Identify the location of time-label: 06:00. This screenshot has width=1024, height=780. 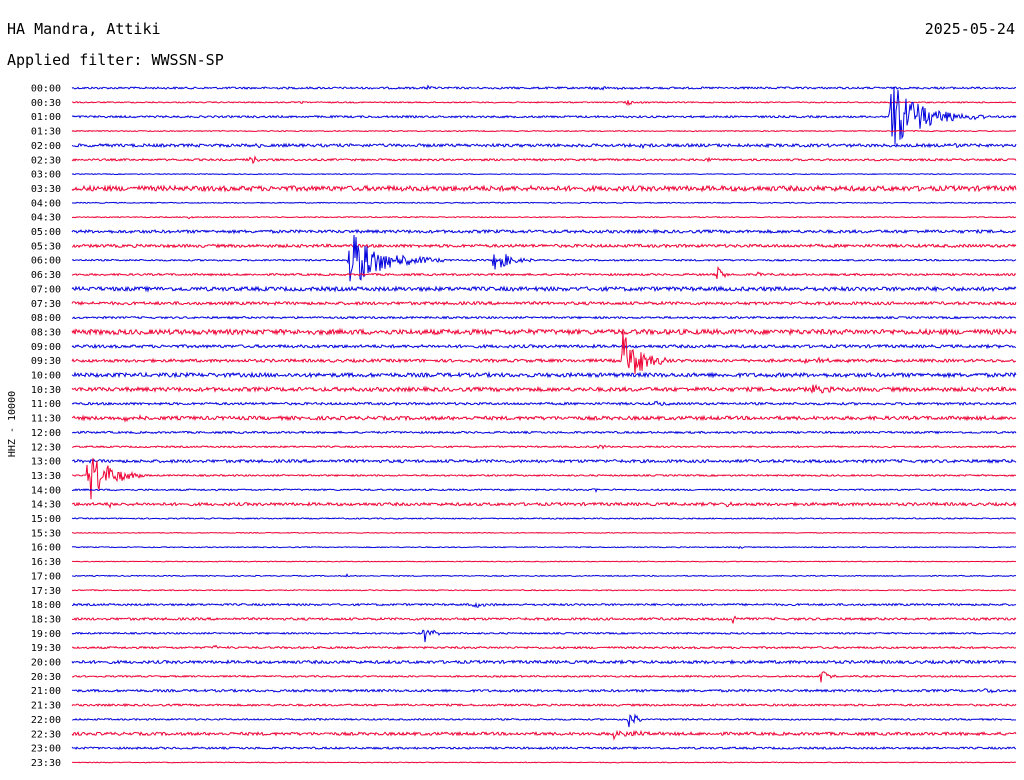
(46, 261).